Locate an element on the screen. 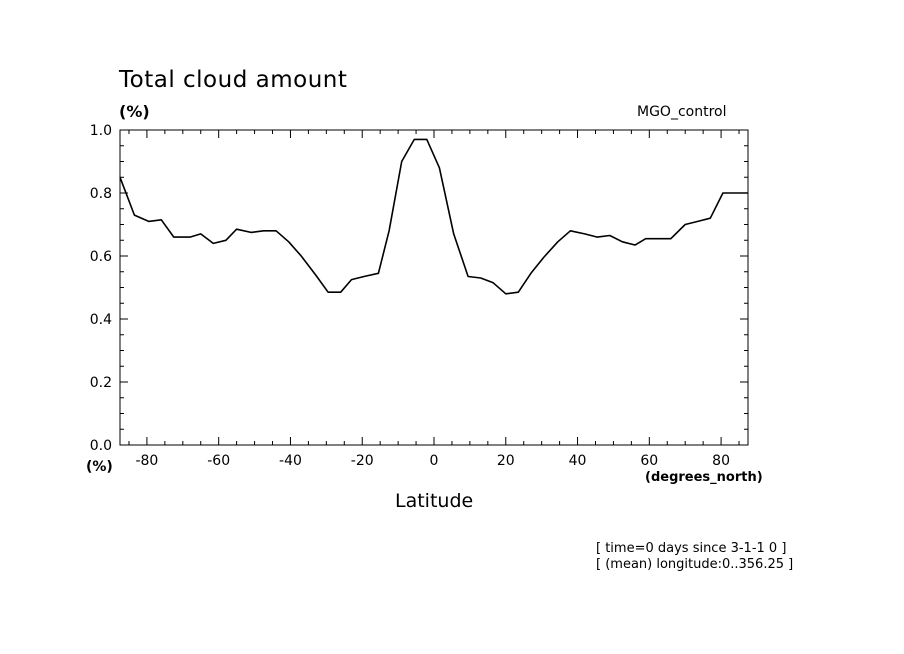  note-time: [ time=0 days since 3-1-1 0 ] is located at coordinates (691, 548).